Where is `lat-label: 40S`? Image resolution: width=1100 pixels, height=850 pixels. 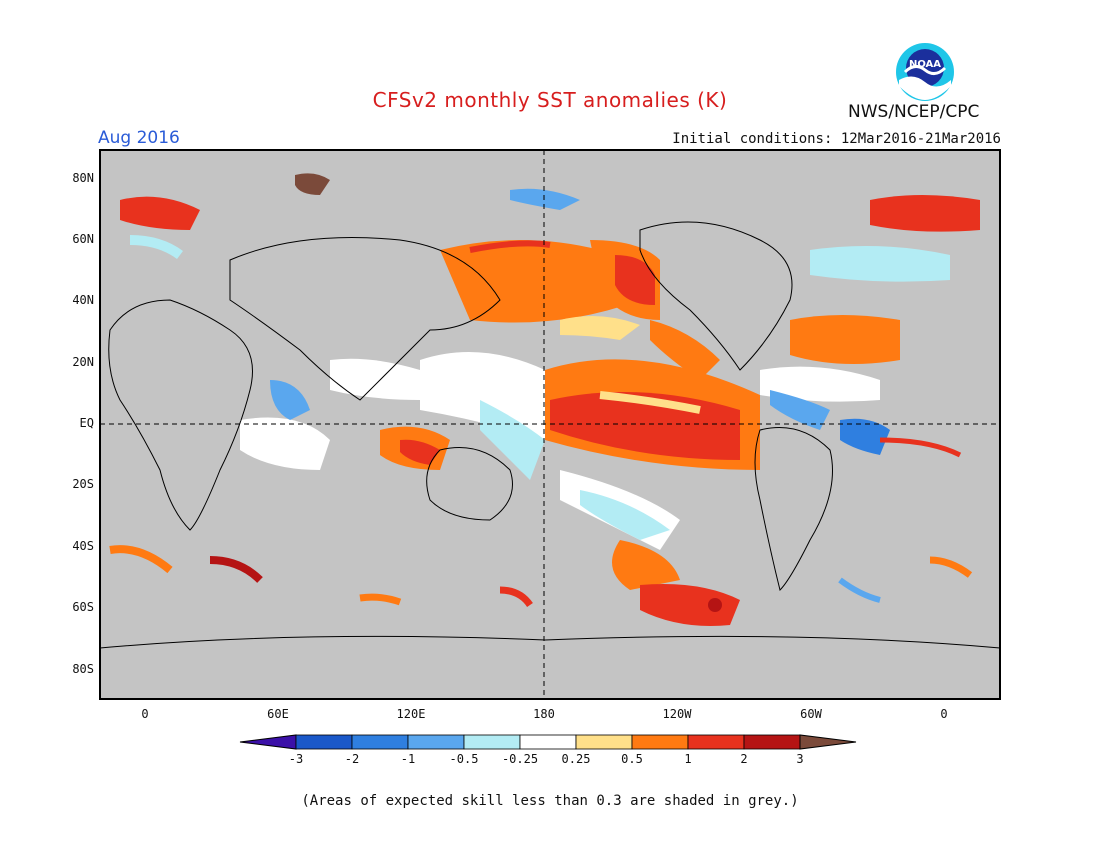
lat-label: 40S is located at coordinates (83, 546).